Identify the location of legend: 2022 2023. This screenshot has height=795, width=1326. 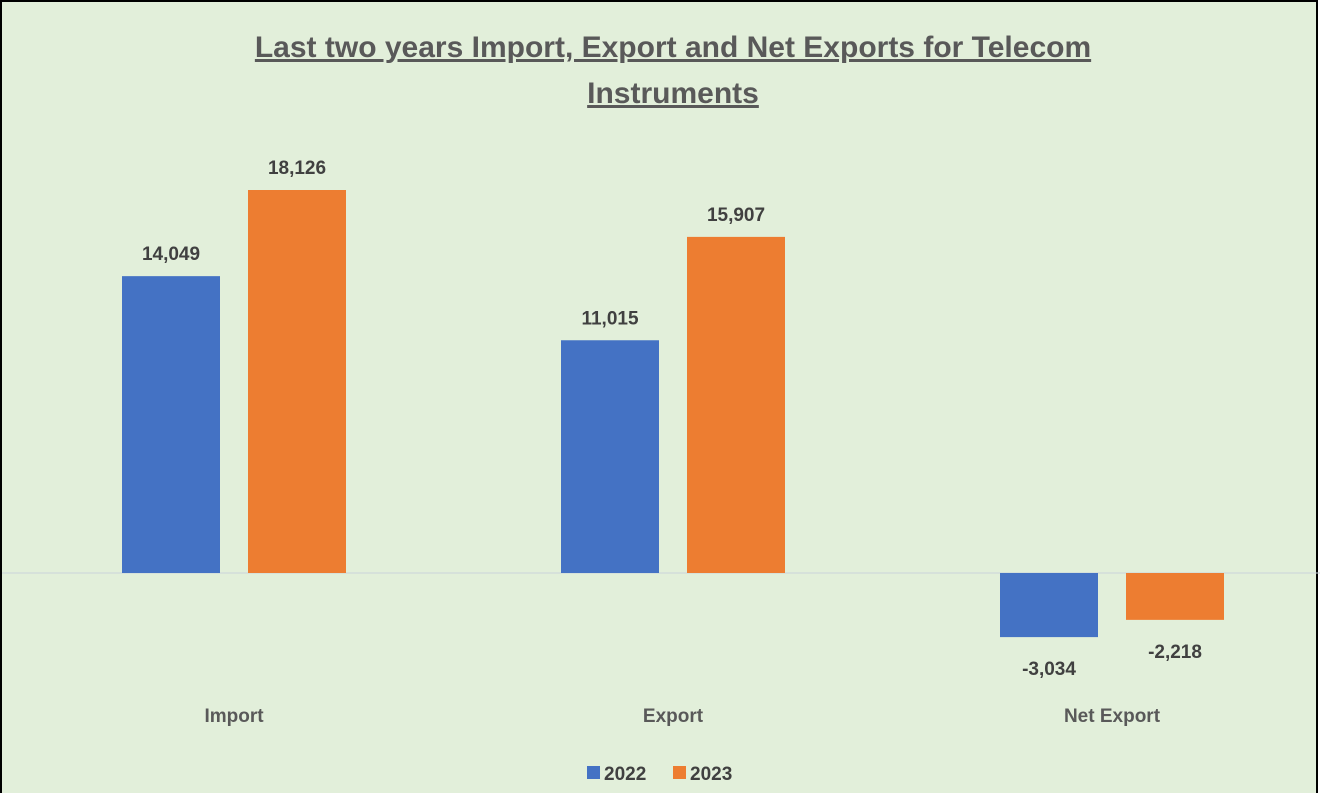
(659, 774).